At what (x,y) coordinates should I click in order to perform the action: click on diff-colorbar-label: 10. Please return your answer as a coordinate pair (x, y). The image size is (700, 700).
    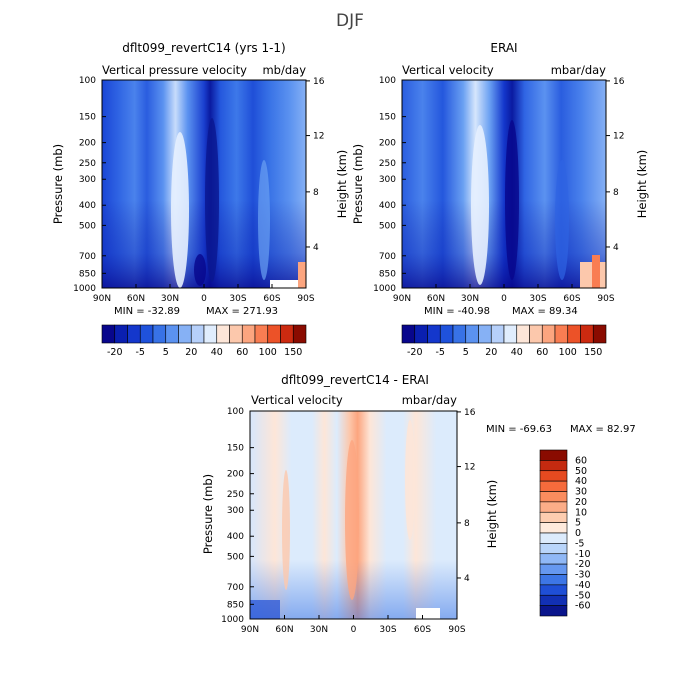
    Looking at the image, I should click on (581, 512).